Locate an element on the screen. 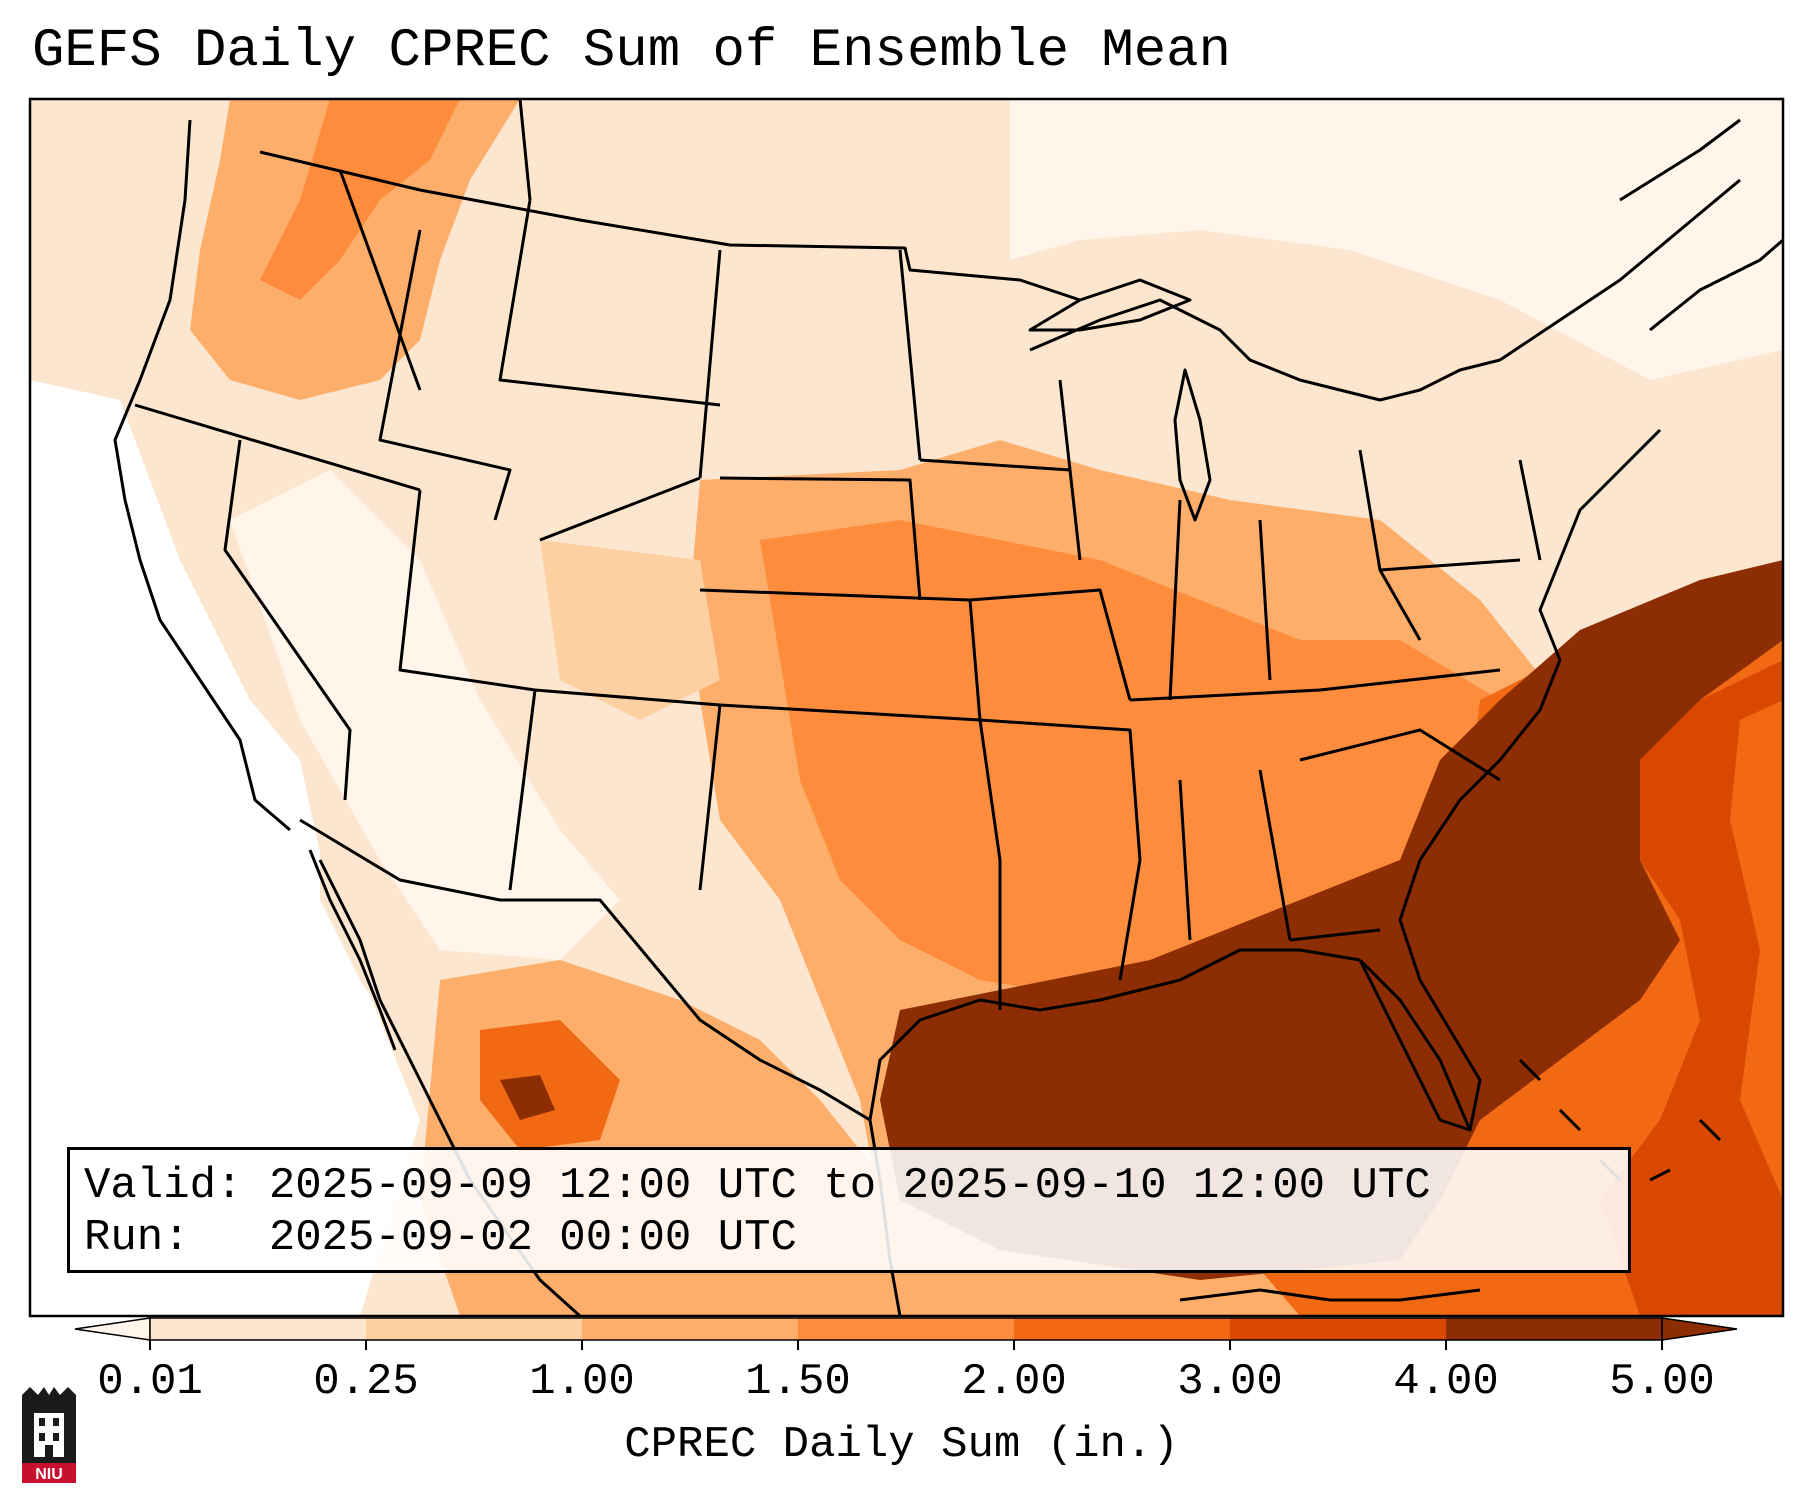 The image size is (1803, 1500). florida-outline is located at coordinates (1415, 1044).